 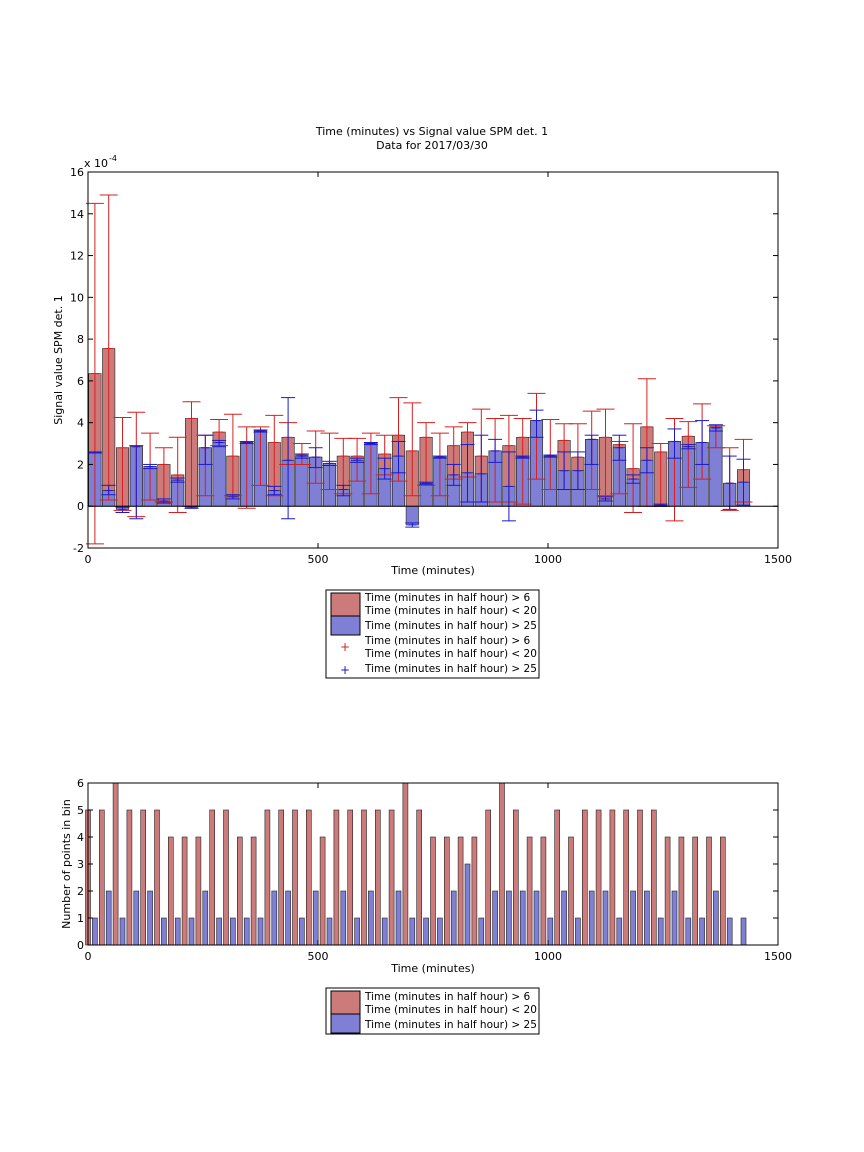 What do you see at coordinates (450, 654) in the screenshot?
I see `legend-entry: Time (minutes in half hour) < 20` at bounding box center [450, 654].